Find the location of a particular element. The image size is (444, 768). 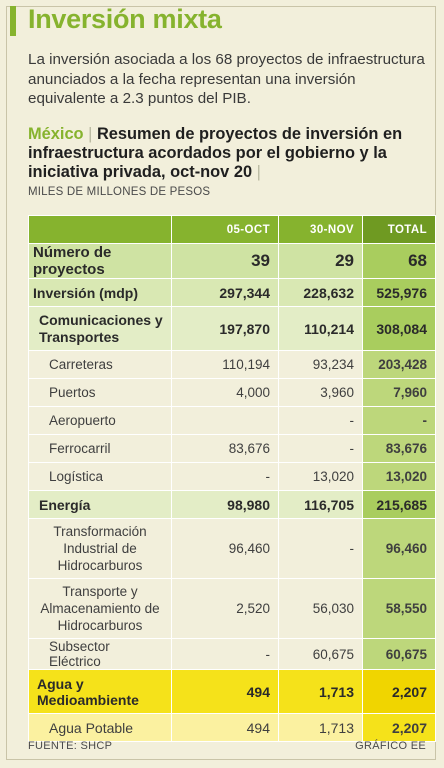

cell-total: 60,675 is located at coordinates (399, 654).